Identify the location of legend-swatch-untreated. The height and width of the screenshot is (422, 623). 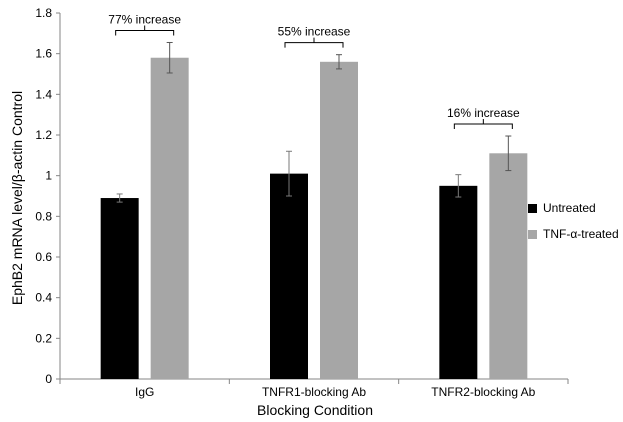
(532, 208).